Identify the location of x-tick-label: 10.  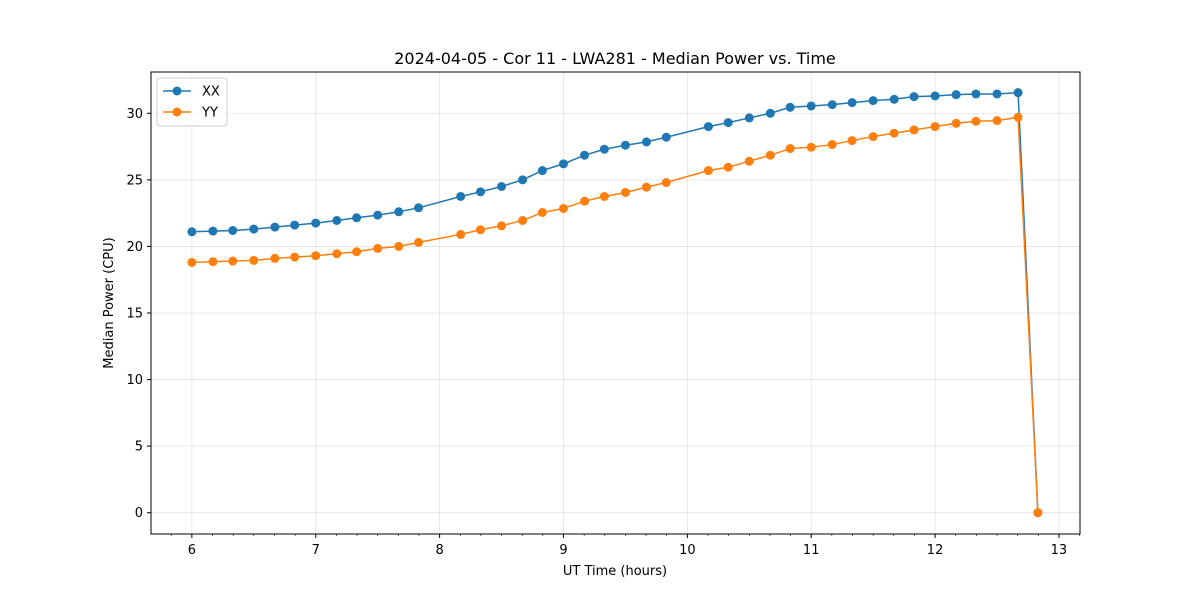
(687, 550).